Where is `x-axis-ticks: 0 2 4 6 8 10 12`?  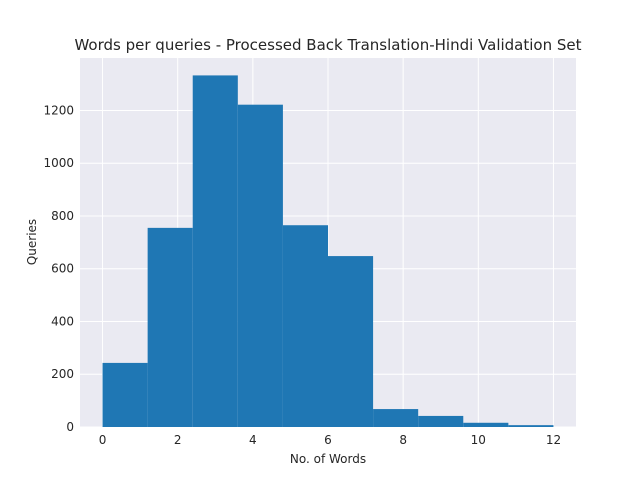 x-axis-ticks: 0 2 4 6 8 10 12 is located at coordinates (330, 440).